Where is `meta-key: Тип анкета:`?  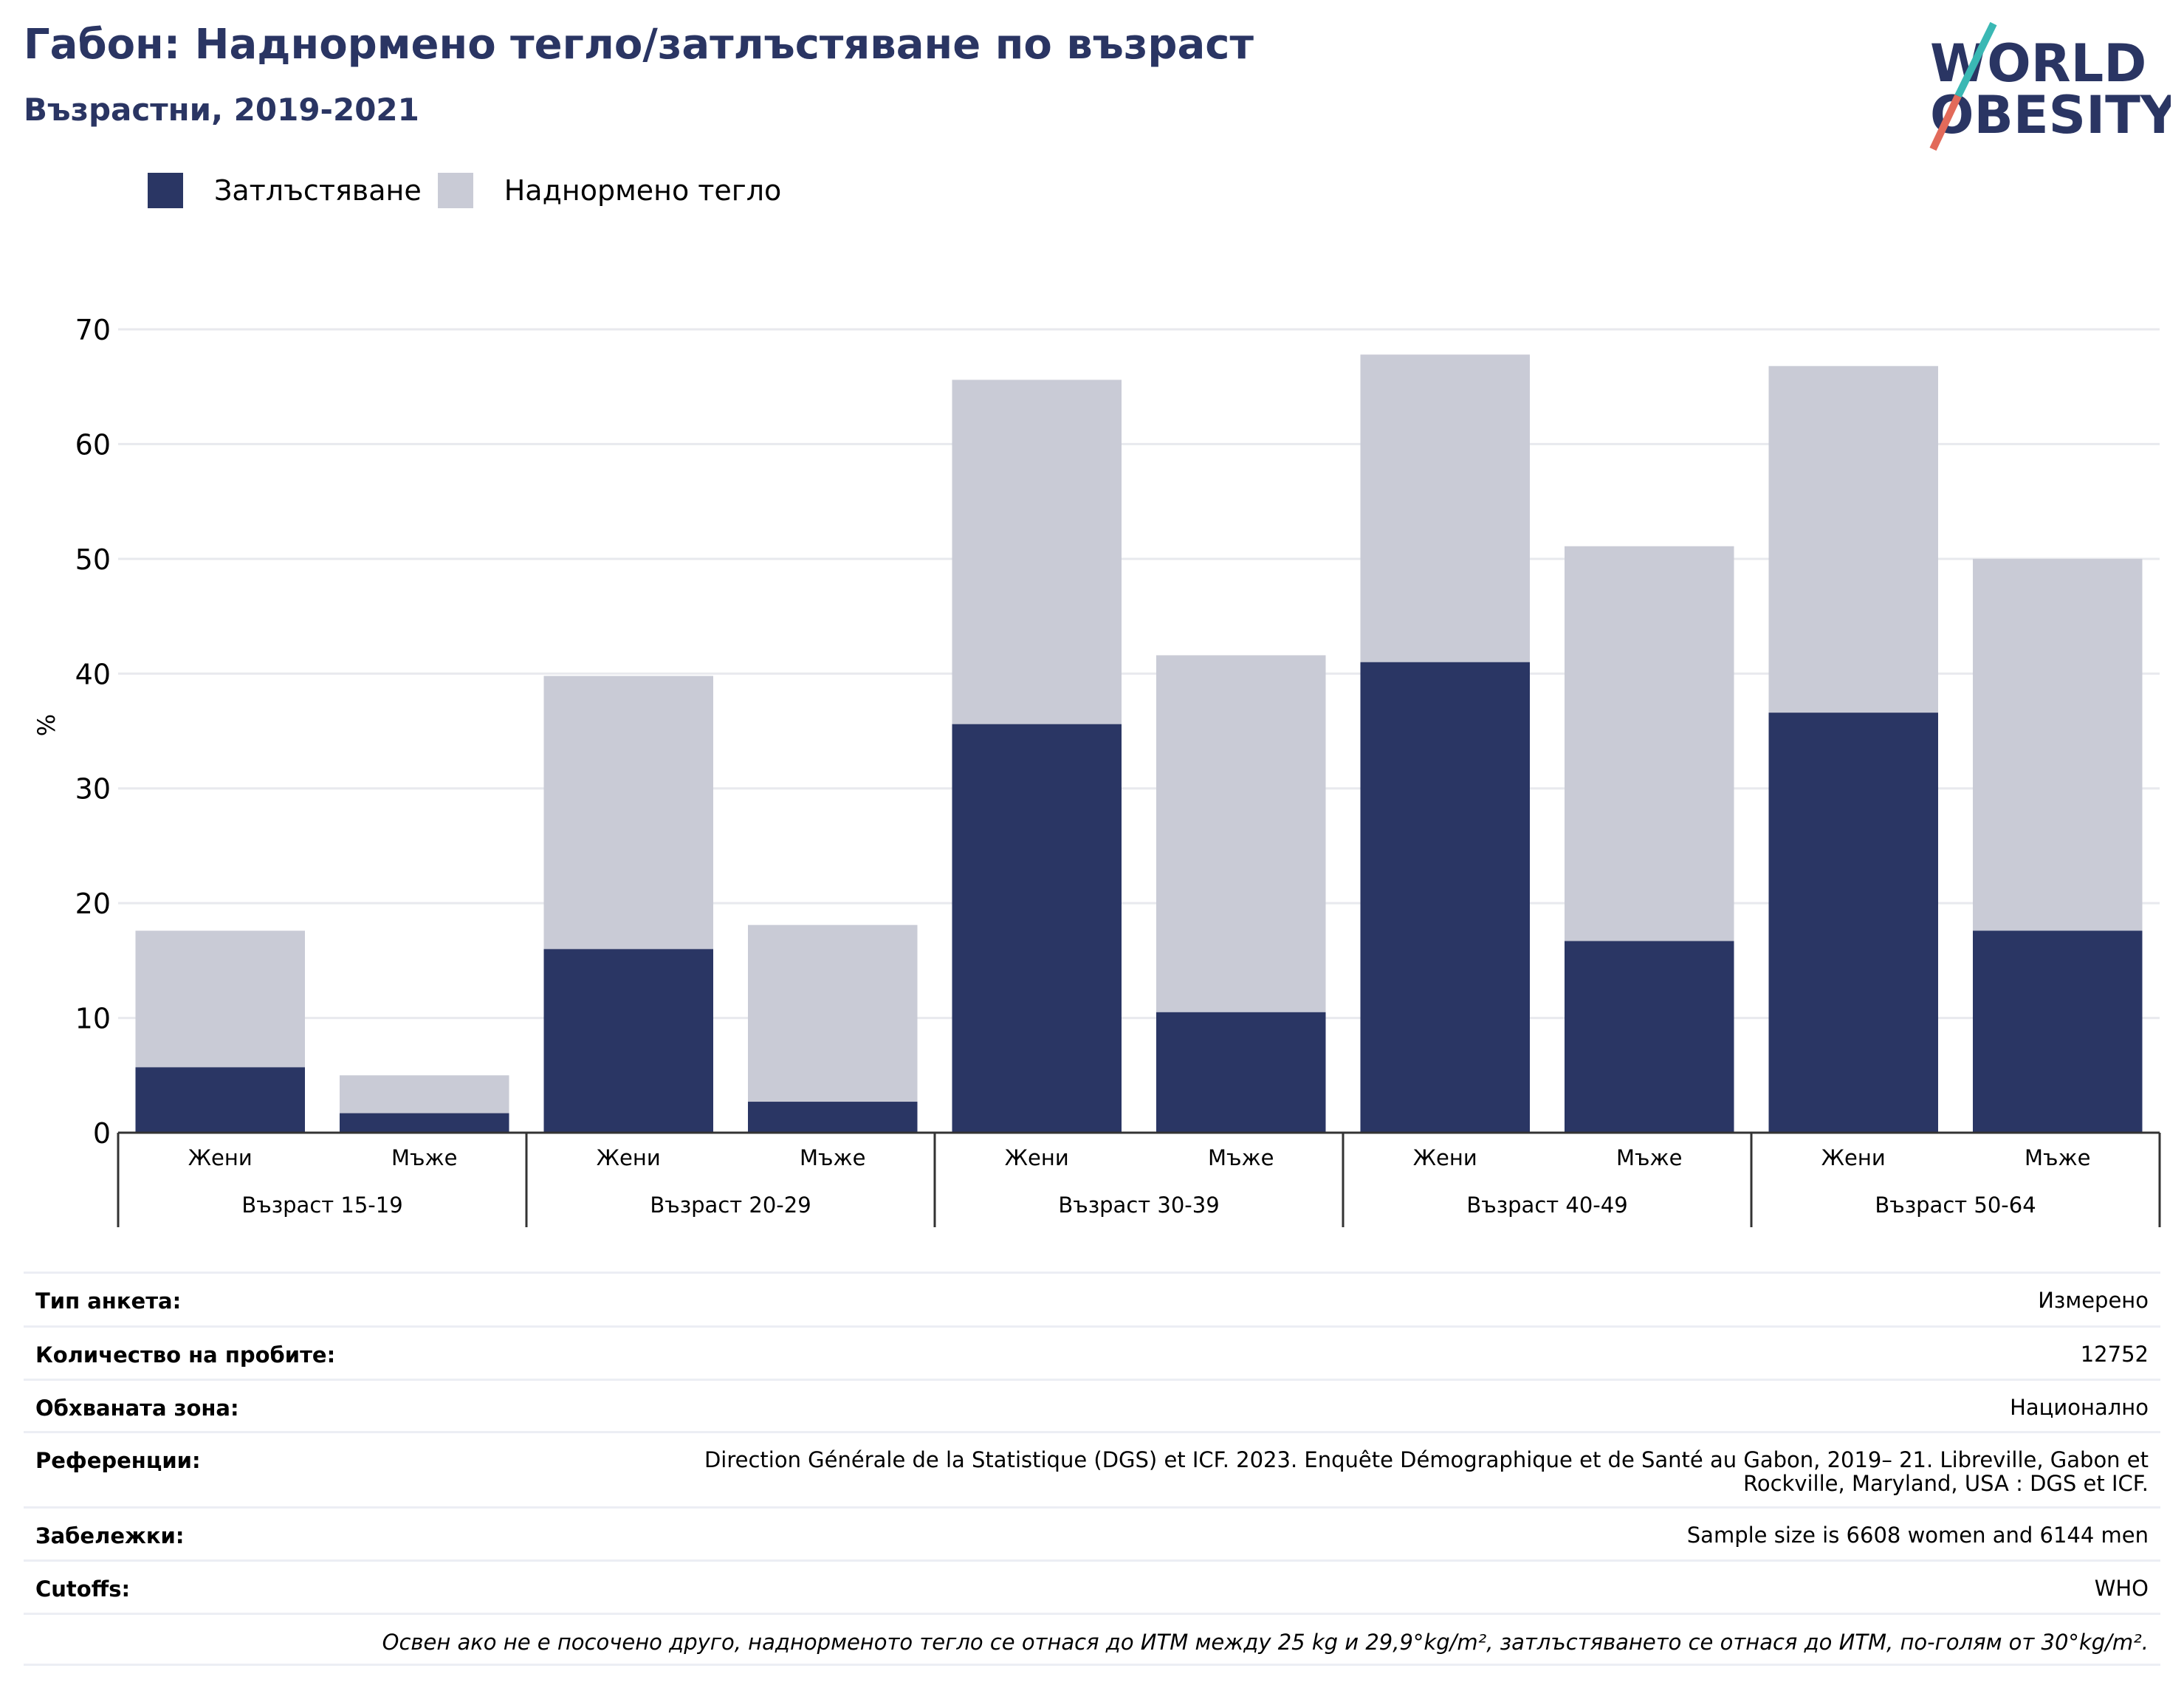
meta-key: Тип анкета: is located at coordinates (109, 1301).